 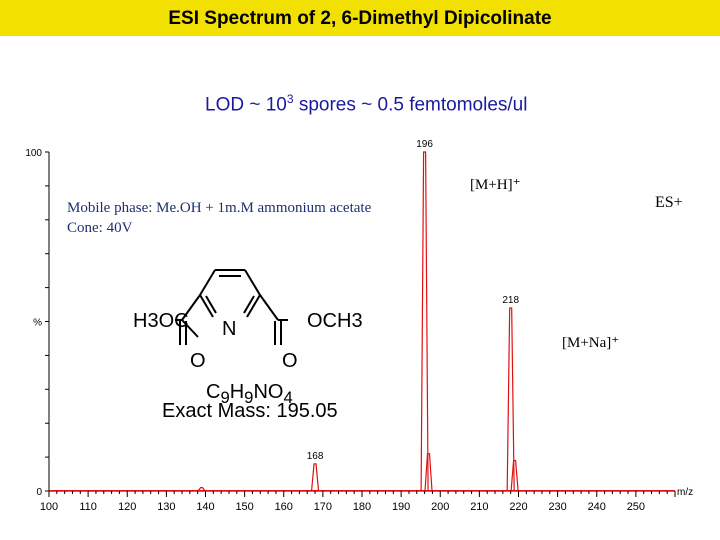 What do you see at coordinates (518, 507) in the screenshot?
I see `x-tick-label: 220` at bounding box center [518, 507].